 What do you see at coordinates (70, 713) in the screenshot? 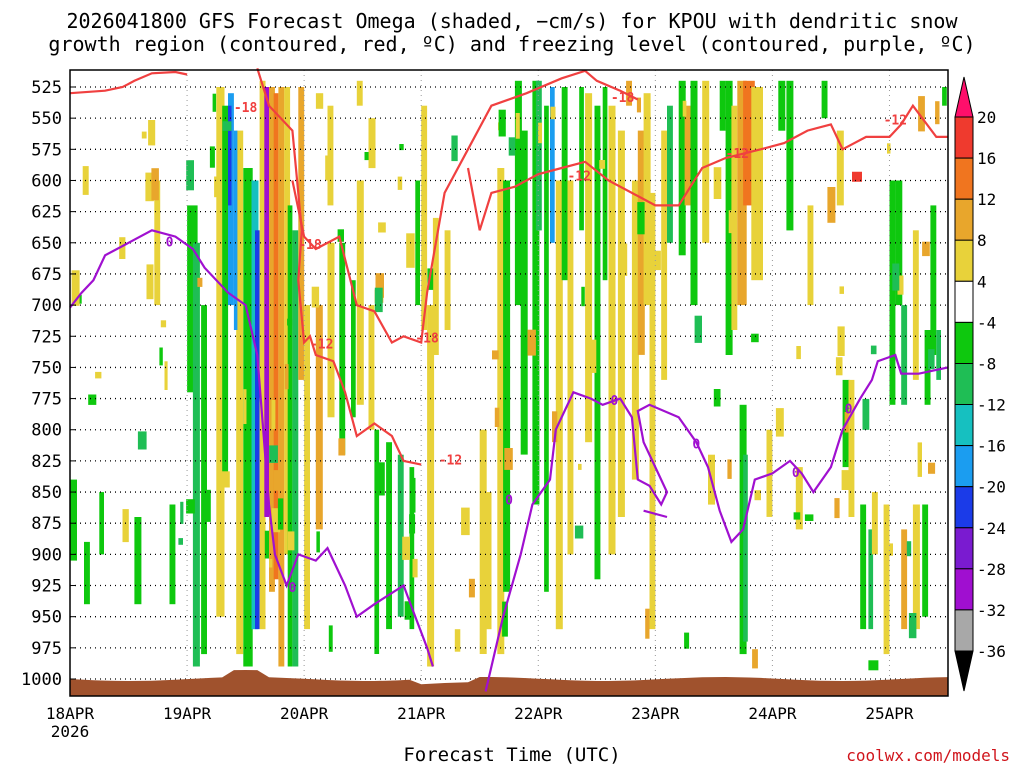
I see `x-tick-label: 18APR` at bounding box center [70, 713].